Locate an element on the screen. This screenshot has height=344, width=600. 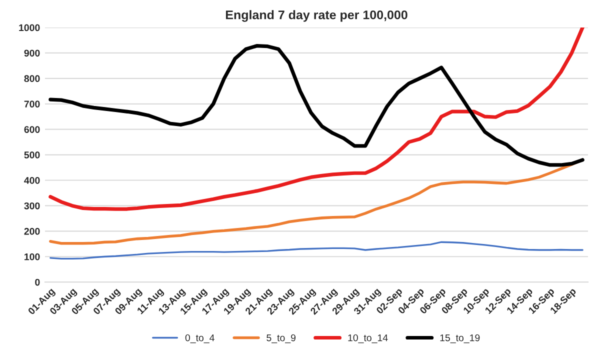
y-tick-label: 1000 is located at coordinates (29, 28).